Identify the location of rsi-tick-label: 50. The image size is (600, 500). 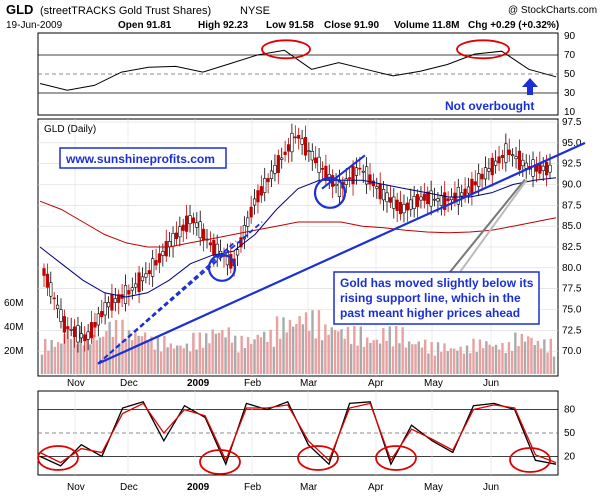
(570, 74).